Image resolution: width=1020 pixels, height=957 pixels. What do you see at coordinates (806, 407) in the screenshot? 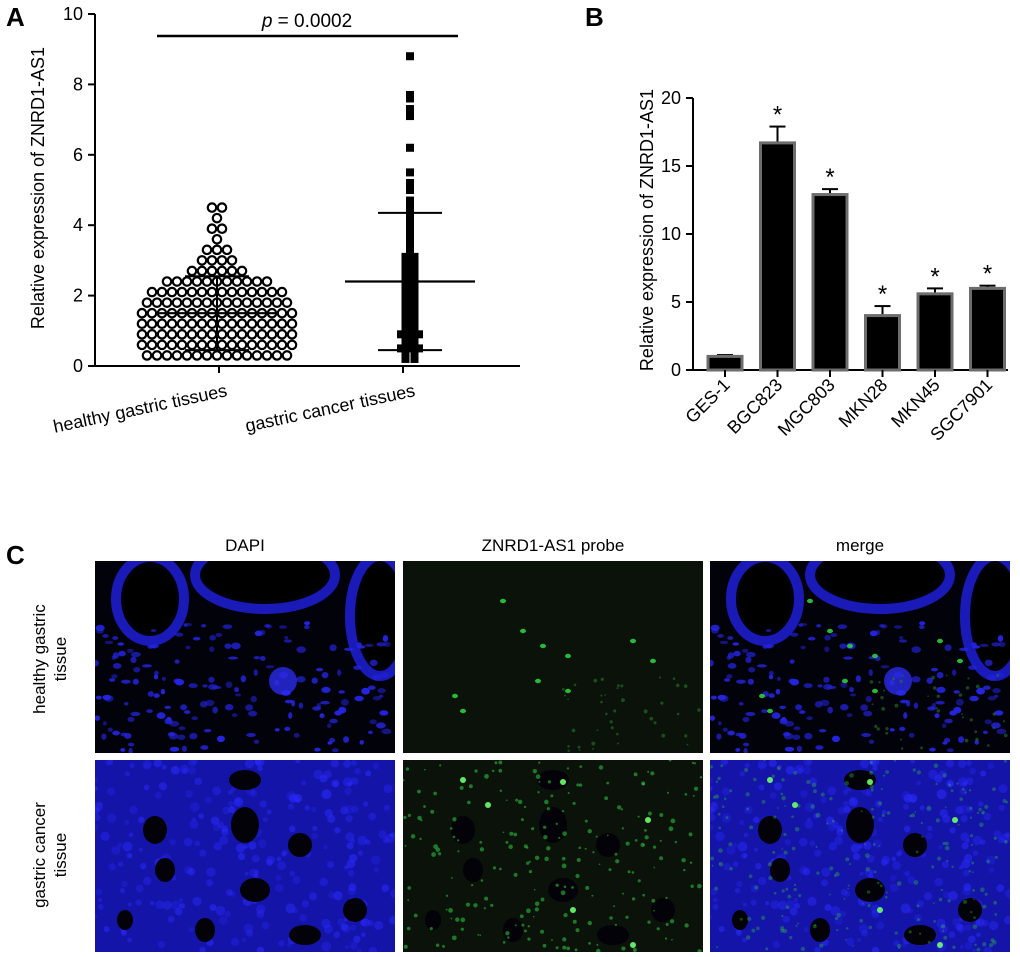
I see `x-tick-label: MGC803` at bounding box center [806, 407].